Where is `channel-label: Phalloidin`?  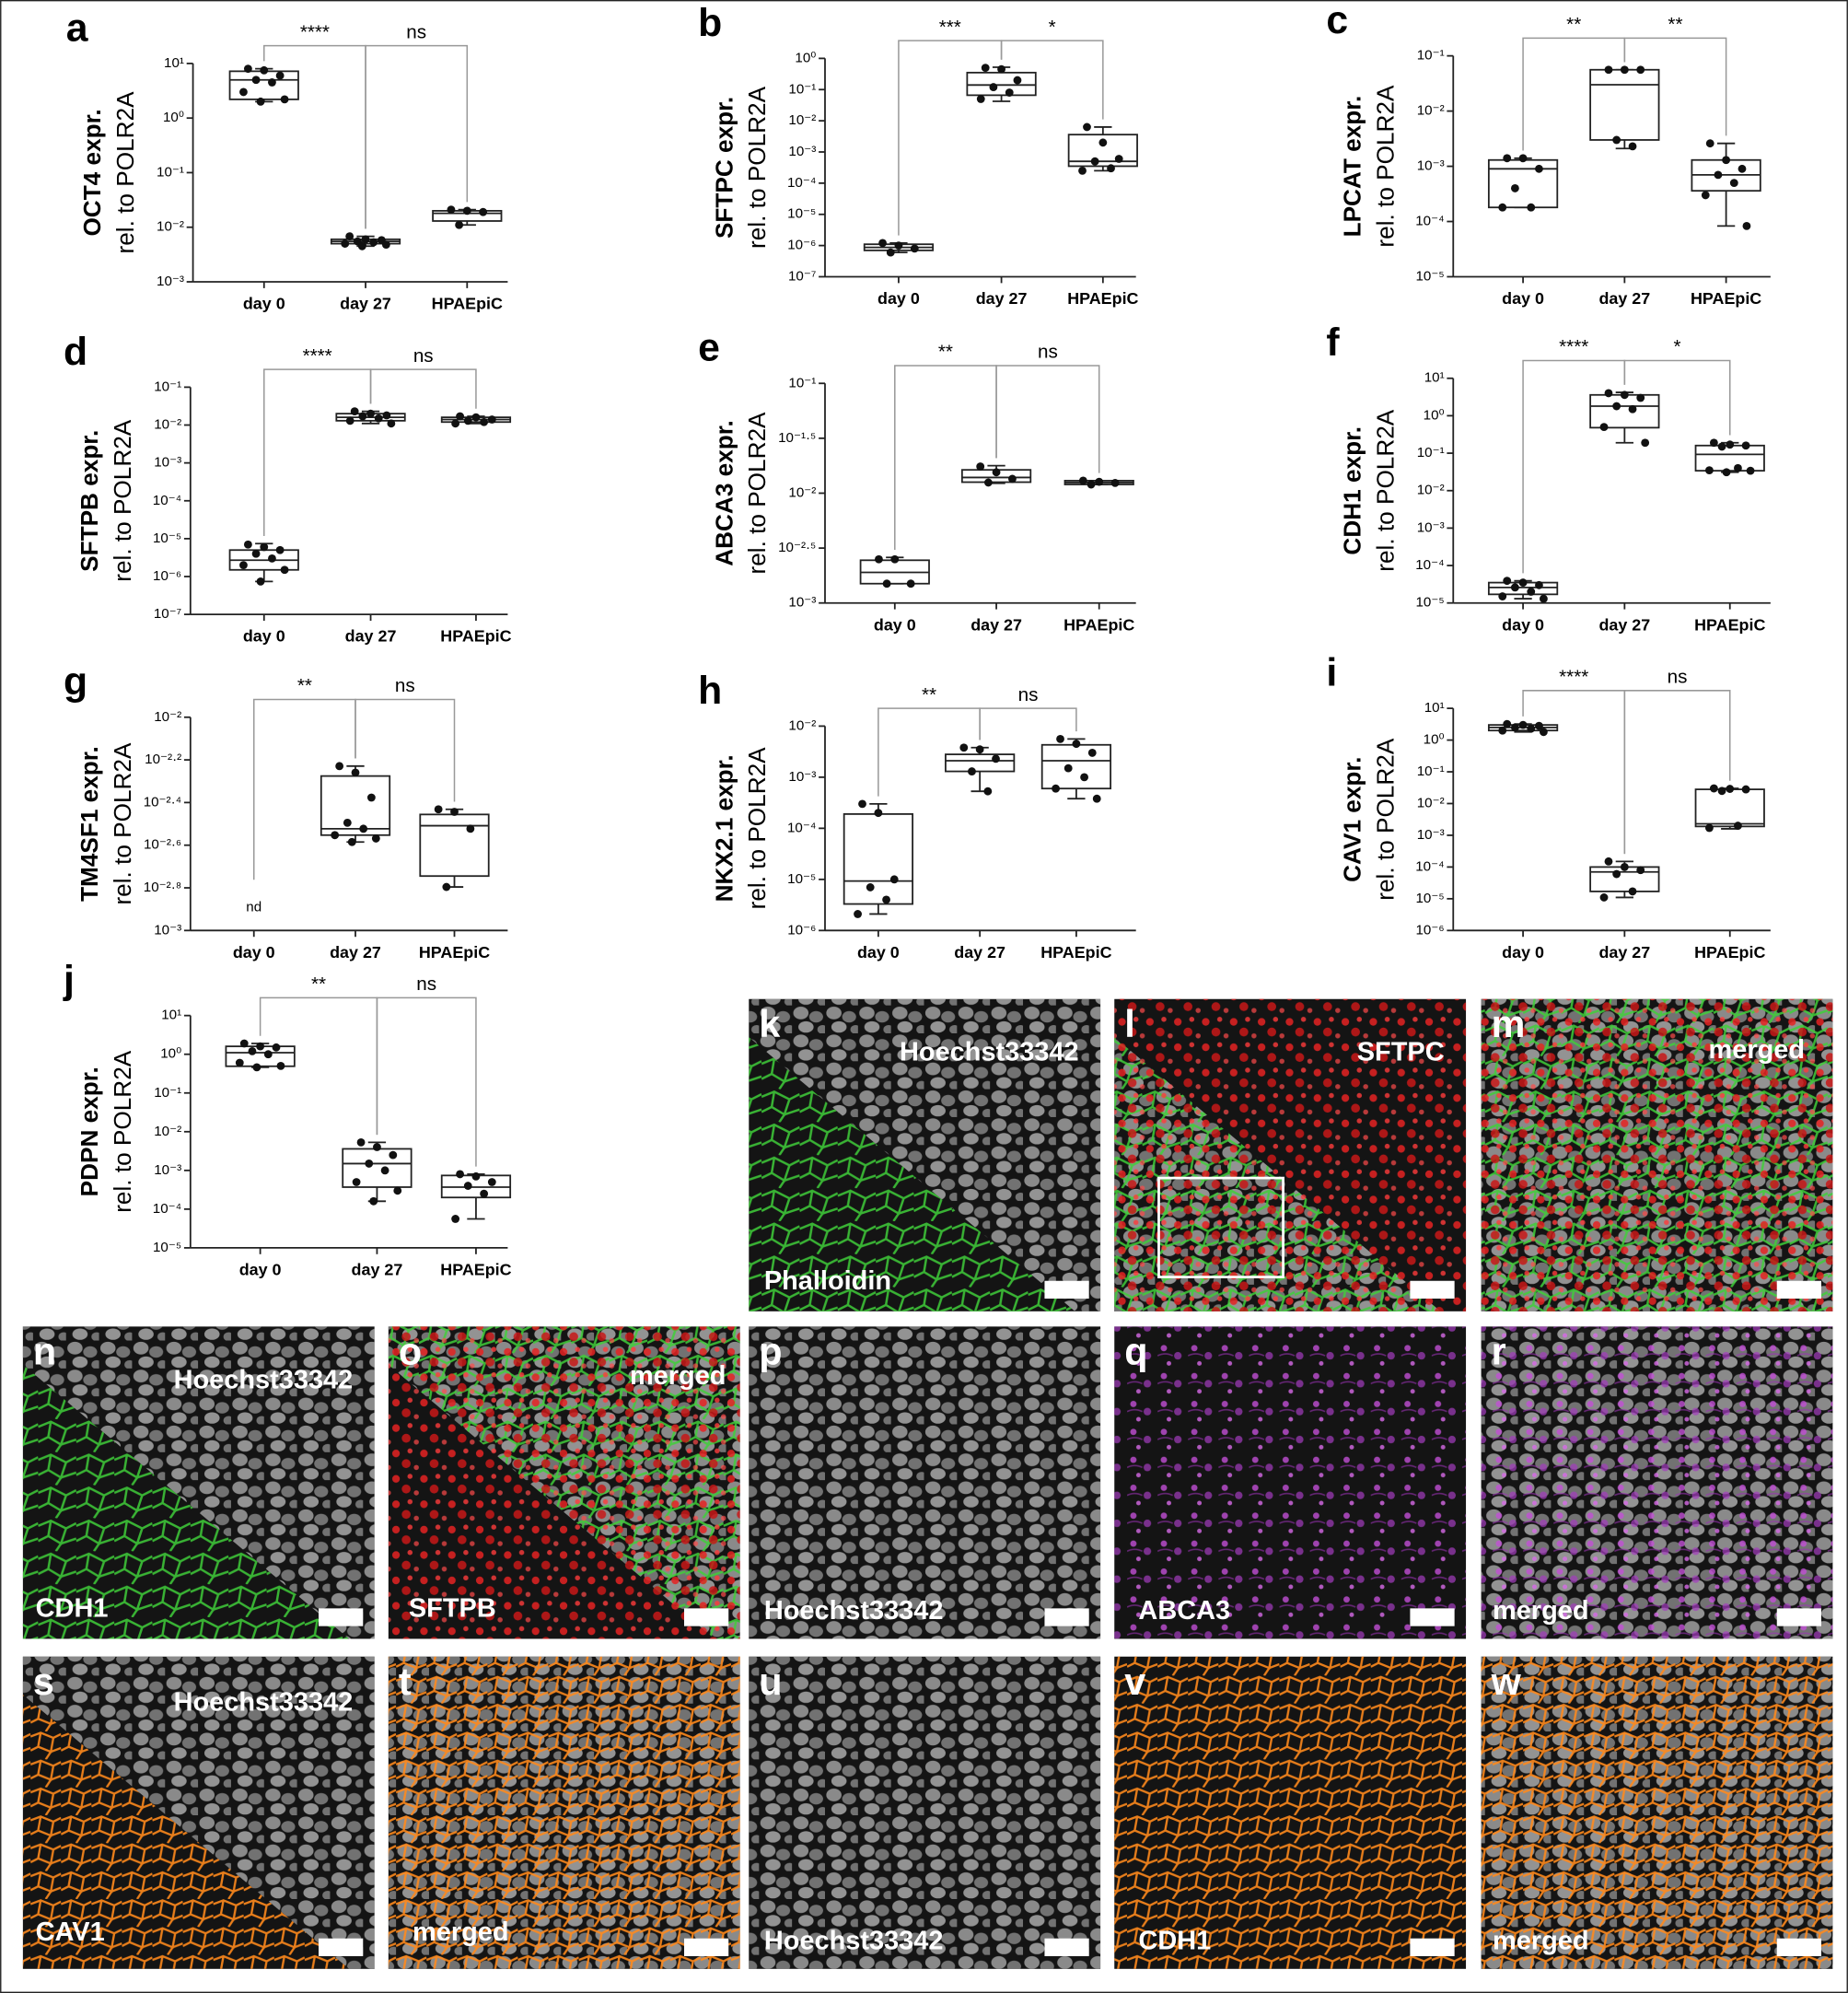 channel-label: Phalloidin is located at coordinates (828, 1281).